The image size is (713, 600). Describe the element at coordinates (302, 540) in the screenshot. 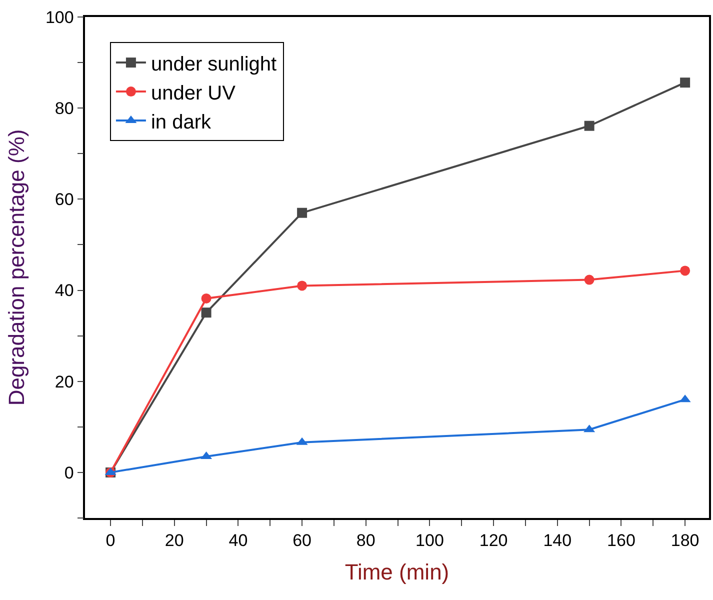

I see `x-tick-label: 60` at that location.